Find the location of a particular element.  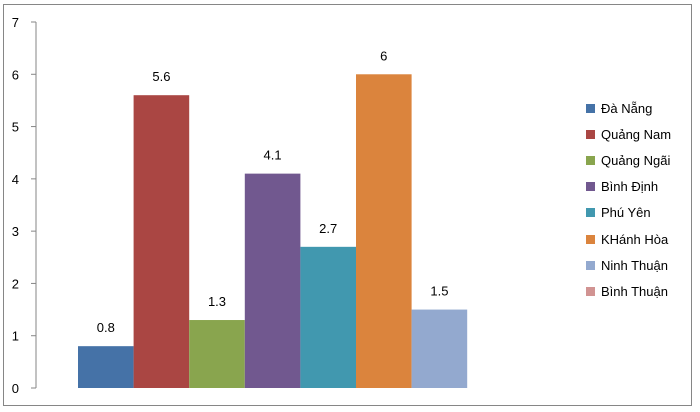

legend-item: KHánh Hòa is located at coordinates (628, 239).